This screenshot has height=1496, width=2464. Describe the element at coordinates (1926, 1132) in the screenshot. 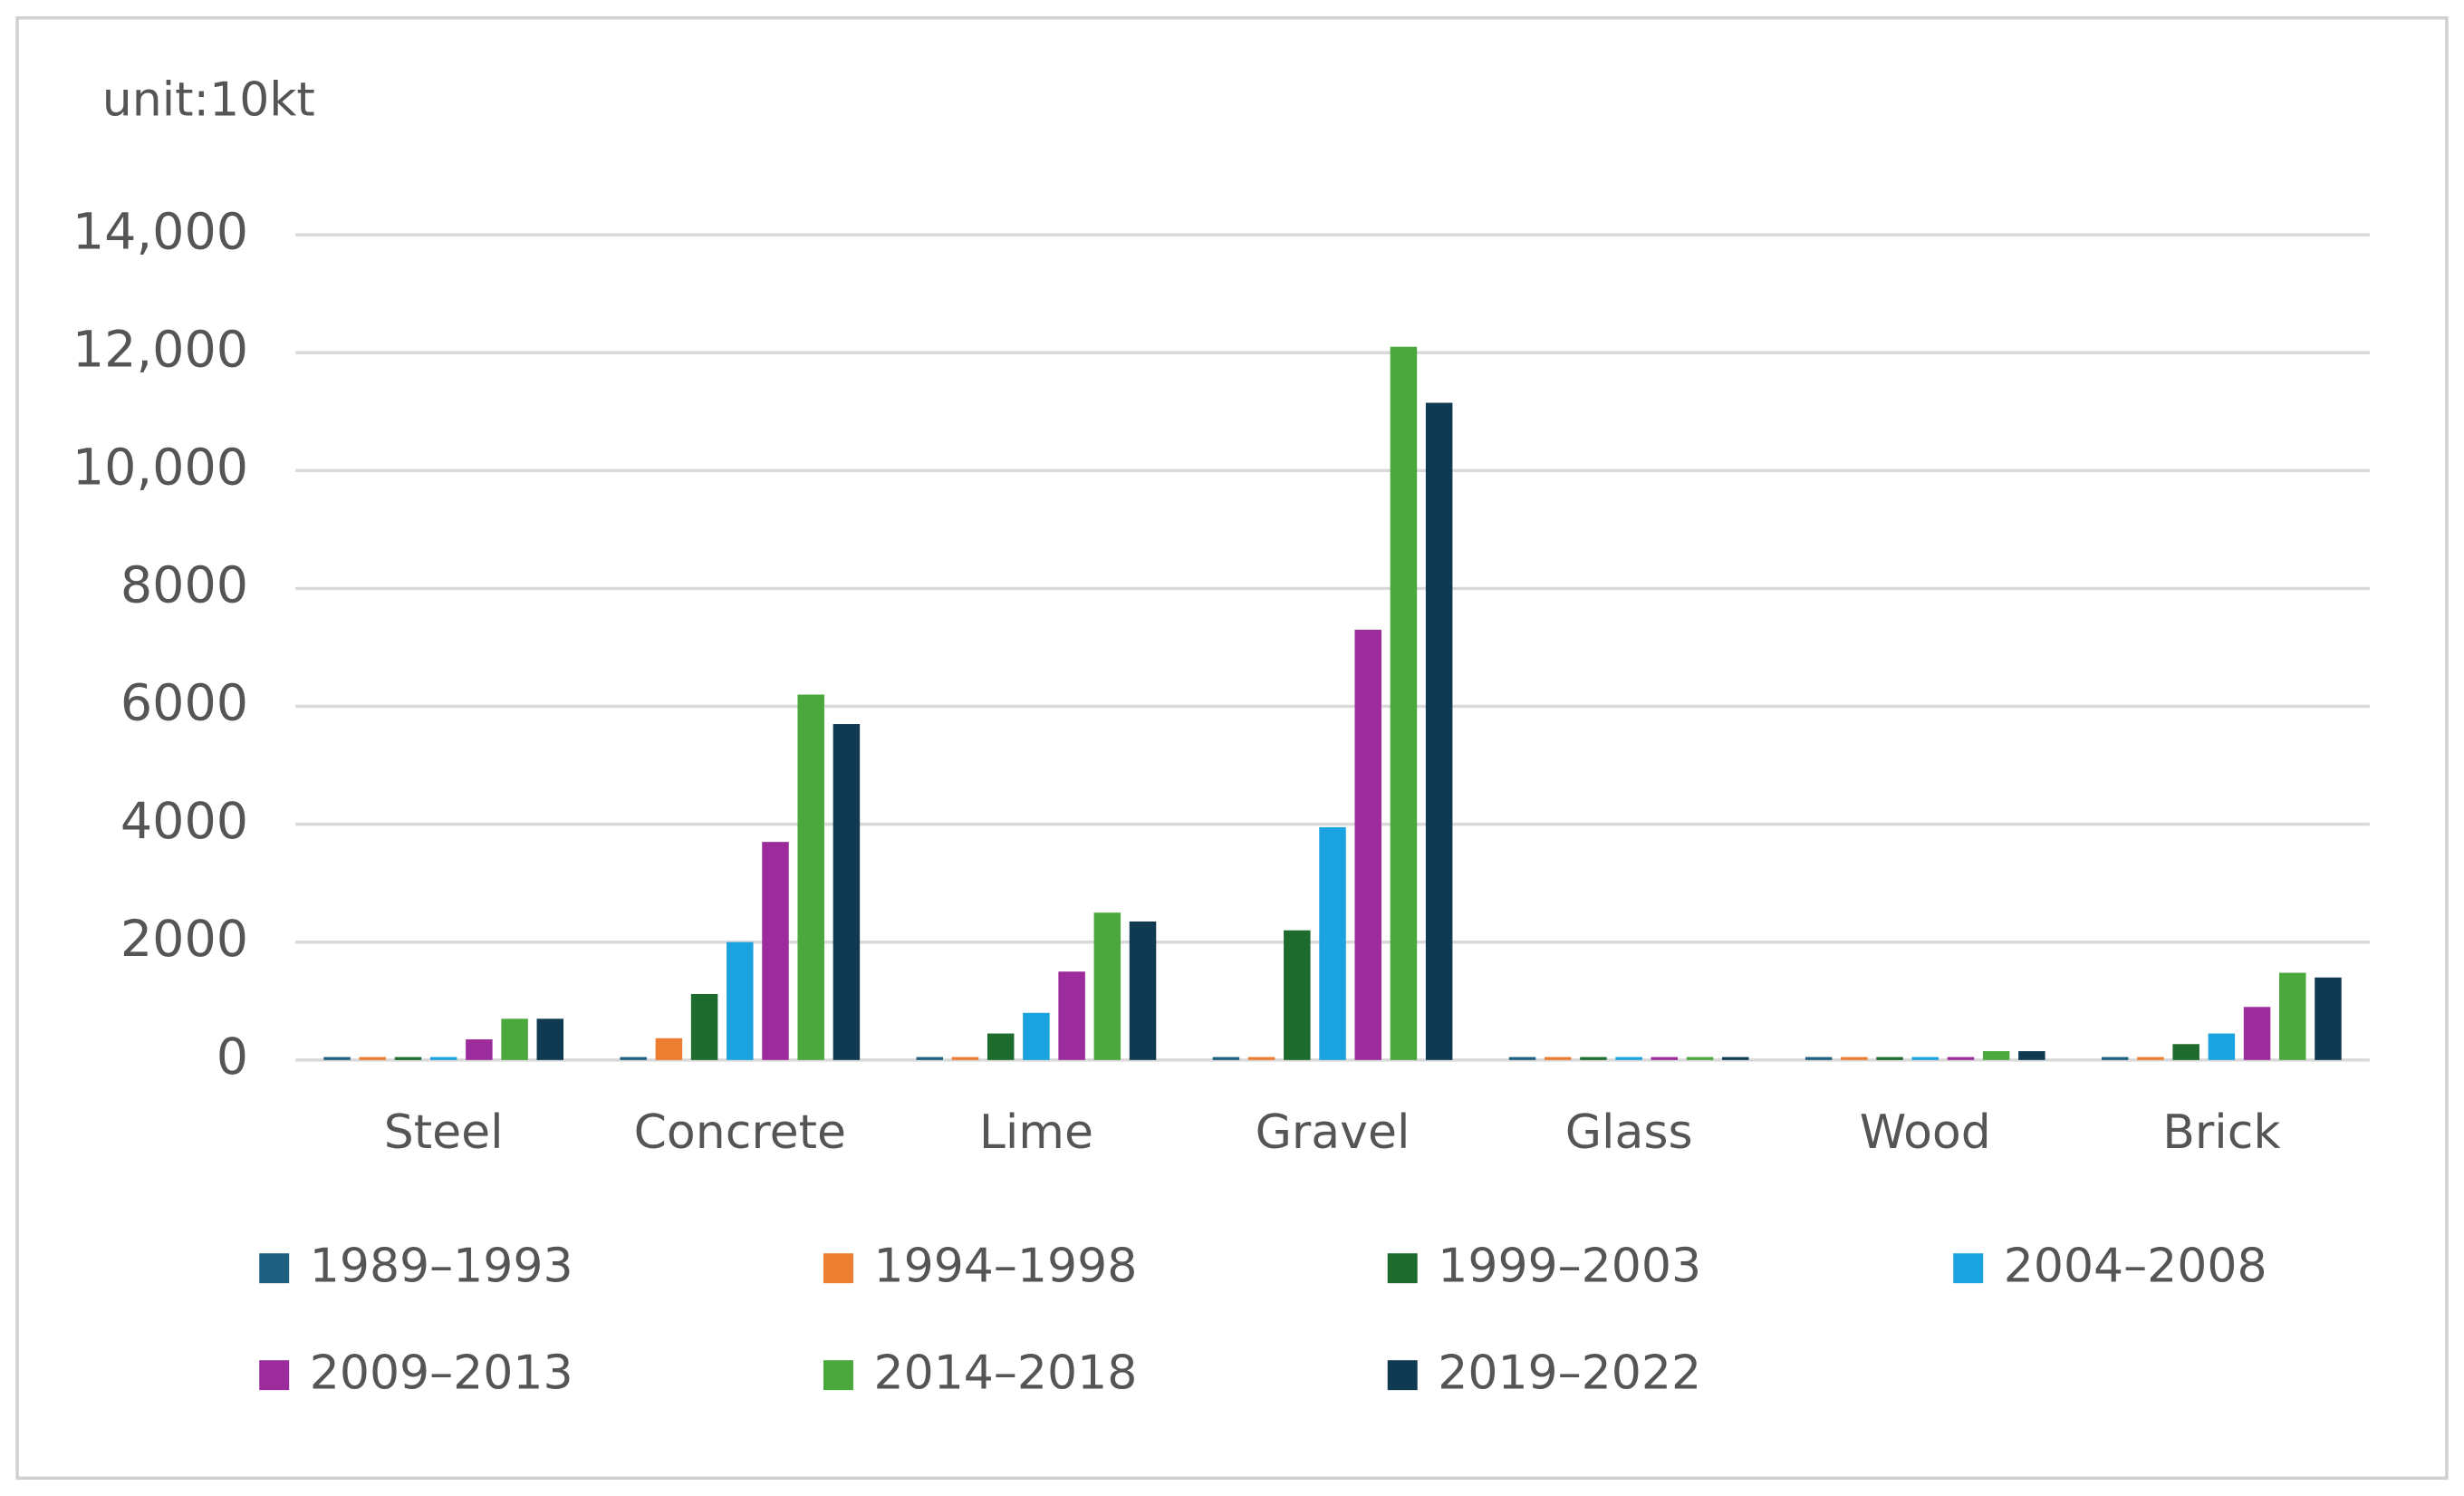

I see `x-tick-label: Wood` at that location.